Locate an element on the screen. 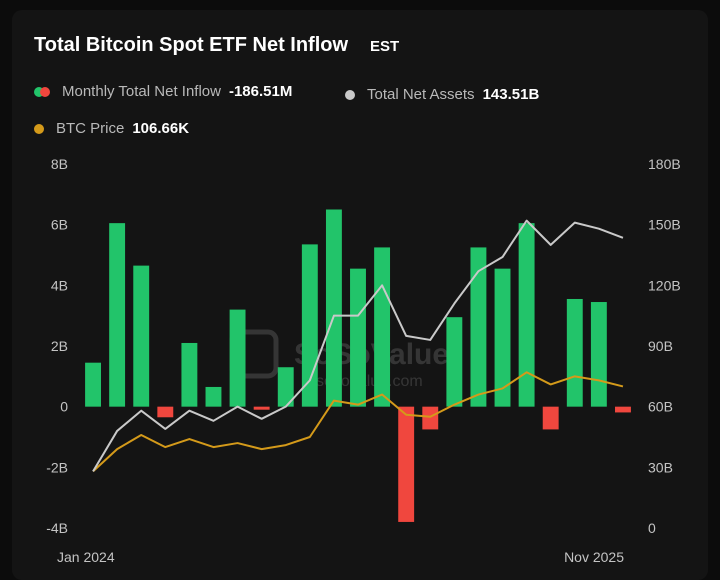 The width and height of the screenshot is (720, 580). left-tick-label: -2B is located at coordinates (57, 467).